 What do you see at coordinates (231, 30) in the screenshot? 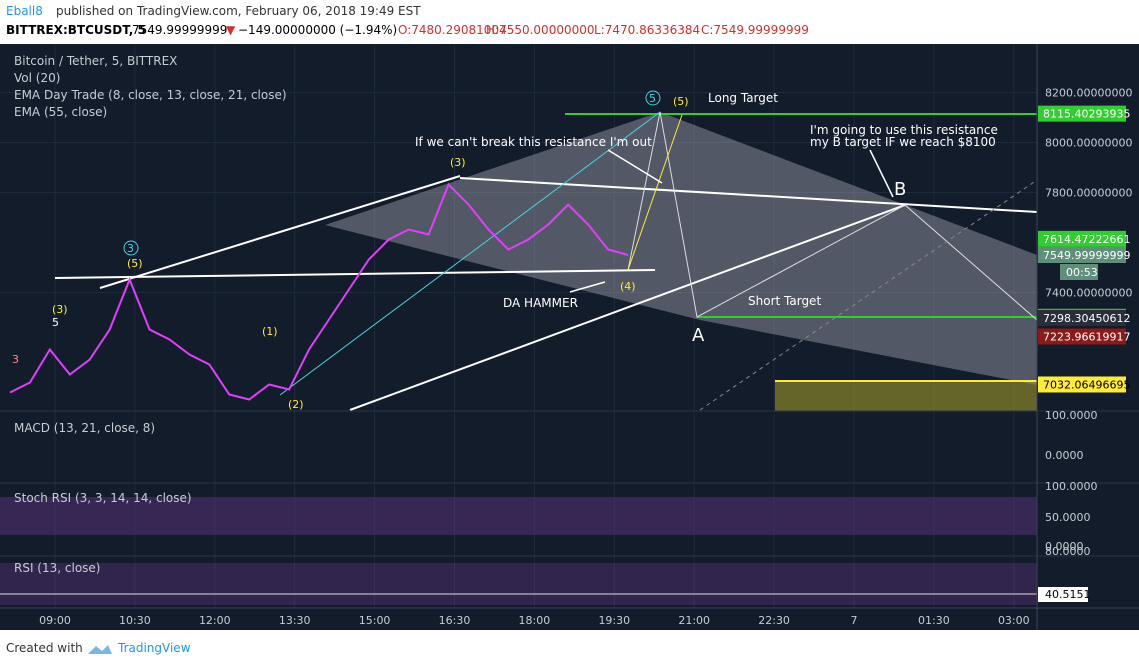
I see `down-arrow: ▼` at bounding box center [231, 30].